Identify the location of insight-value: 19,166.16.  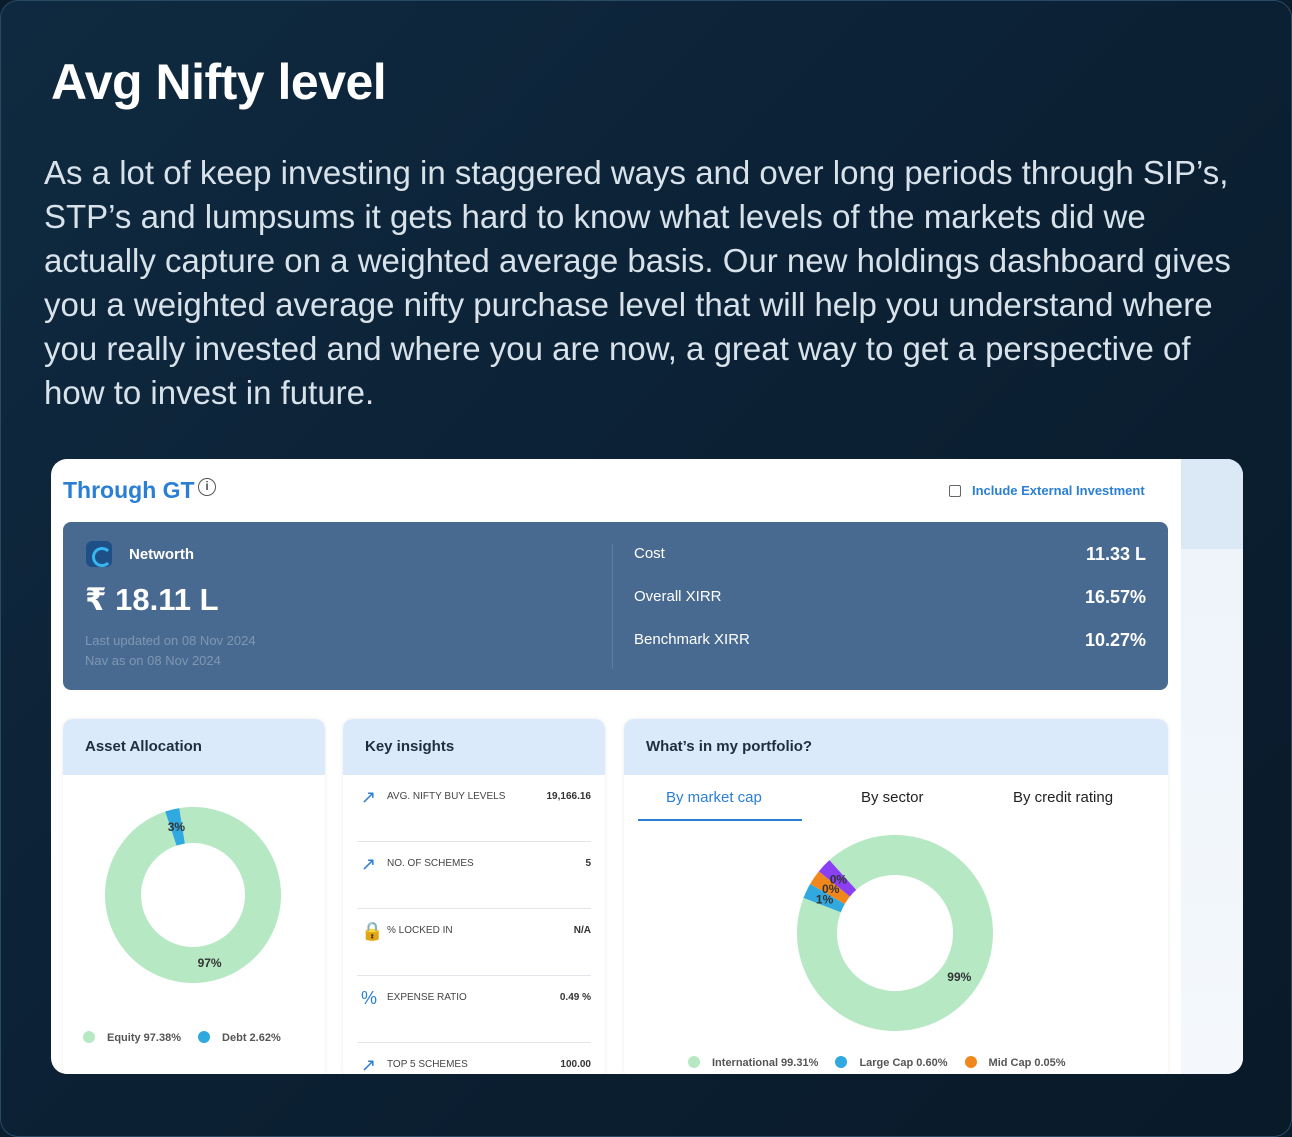
(569, 796).